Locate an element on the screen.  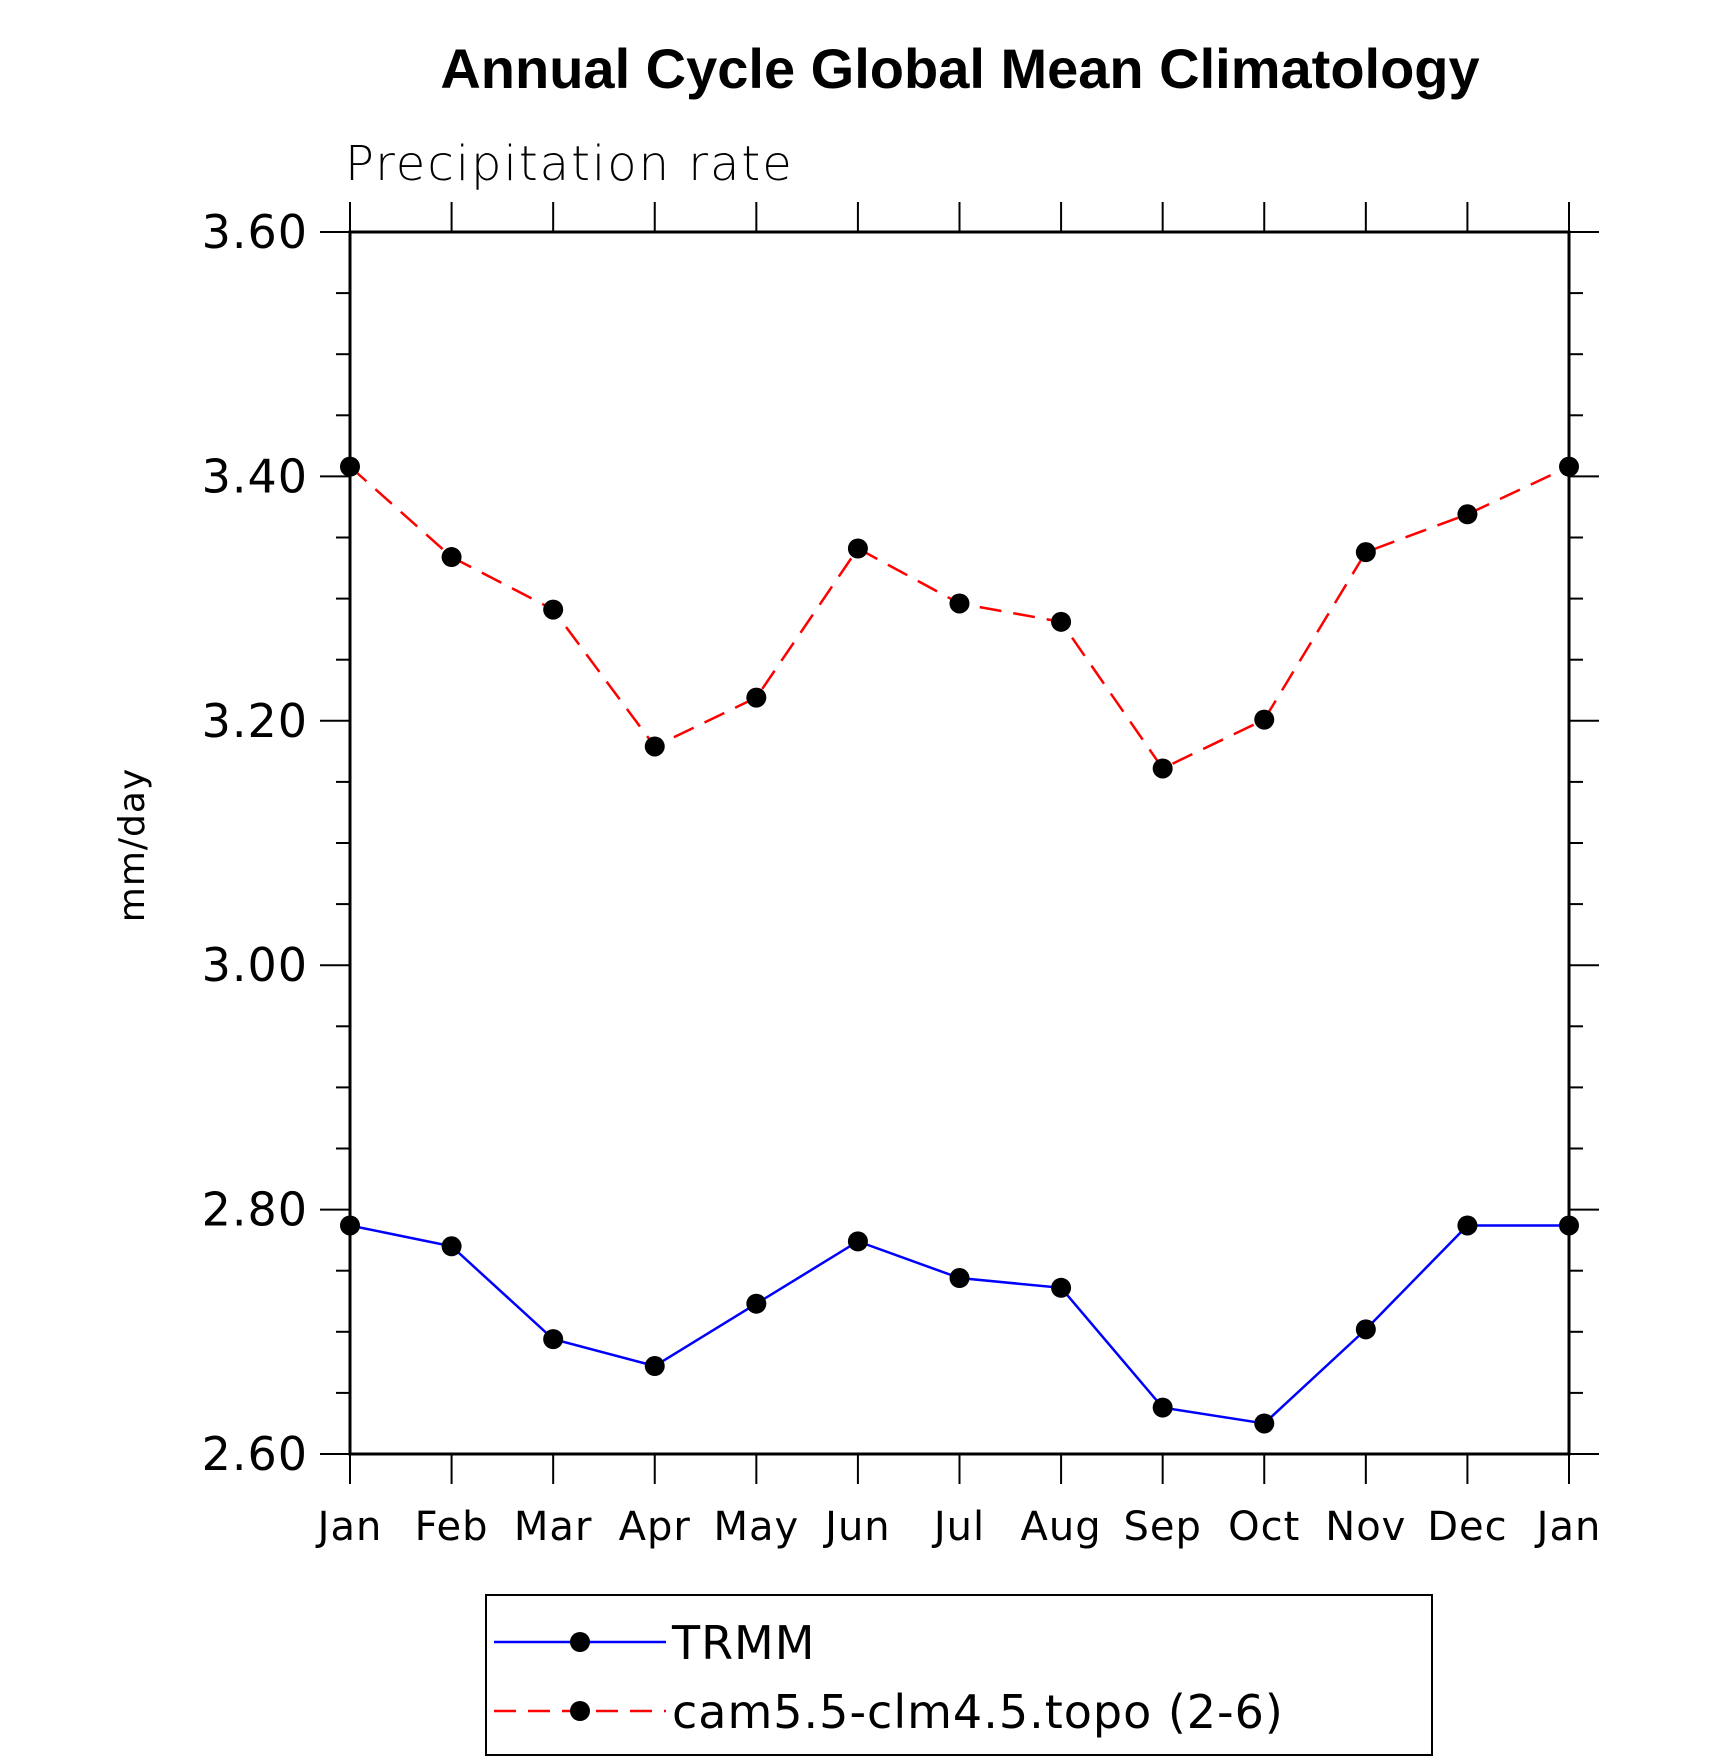
legend-items: TRMM cam5.5-clm4.5.topo (2-6) is located at coordinates (889, 1677).